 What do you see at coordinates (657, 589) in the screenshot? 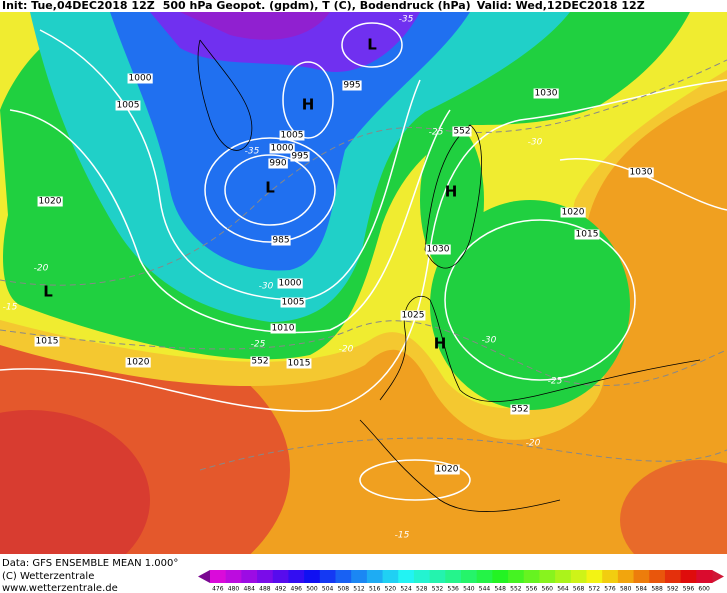
I see `colorbar-label: 588` at bounding box center [657, 589].